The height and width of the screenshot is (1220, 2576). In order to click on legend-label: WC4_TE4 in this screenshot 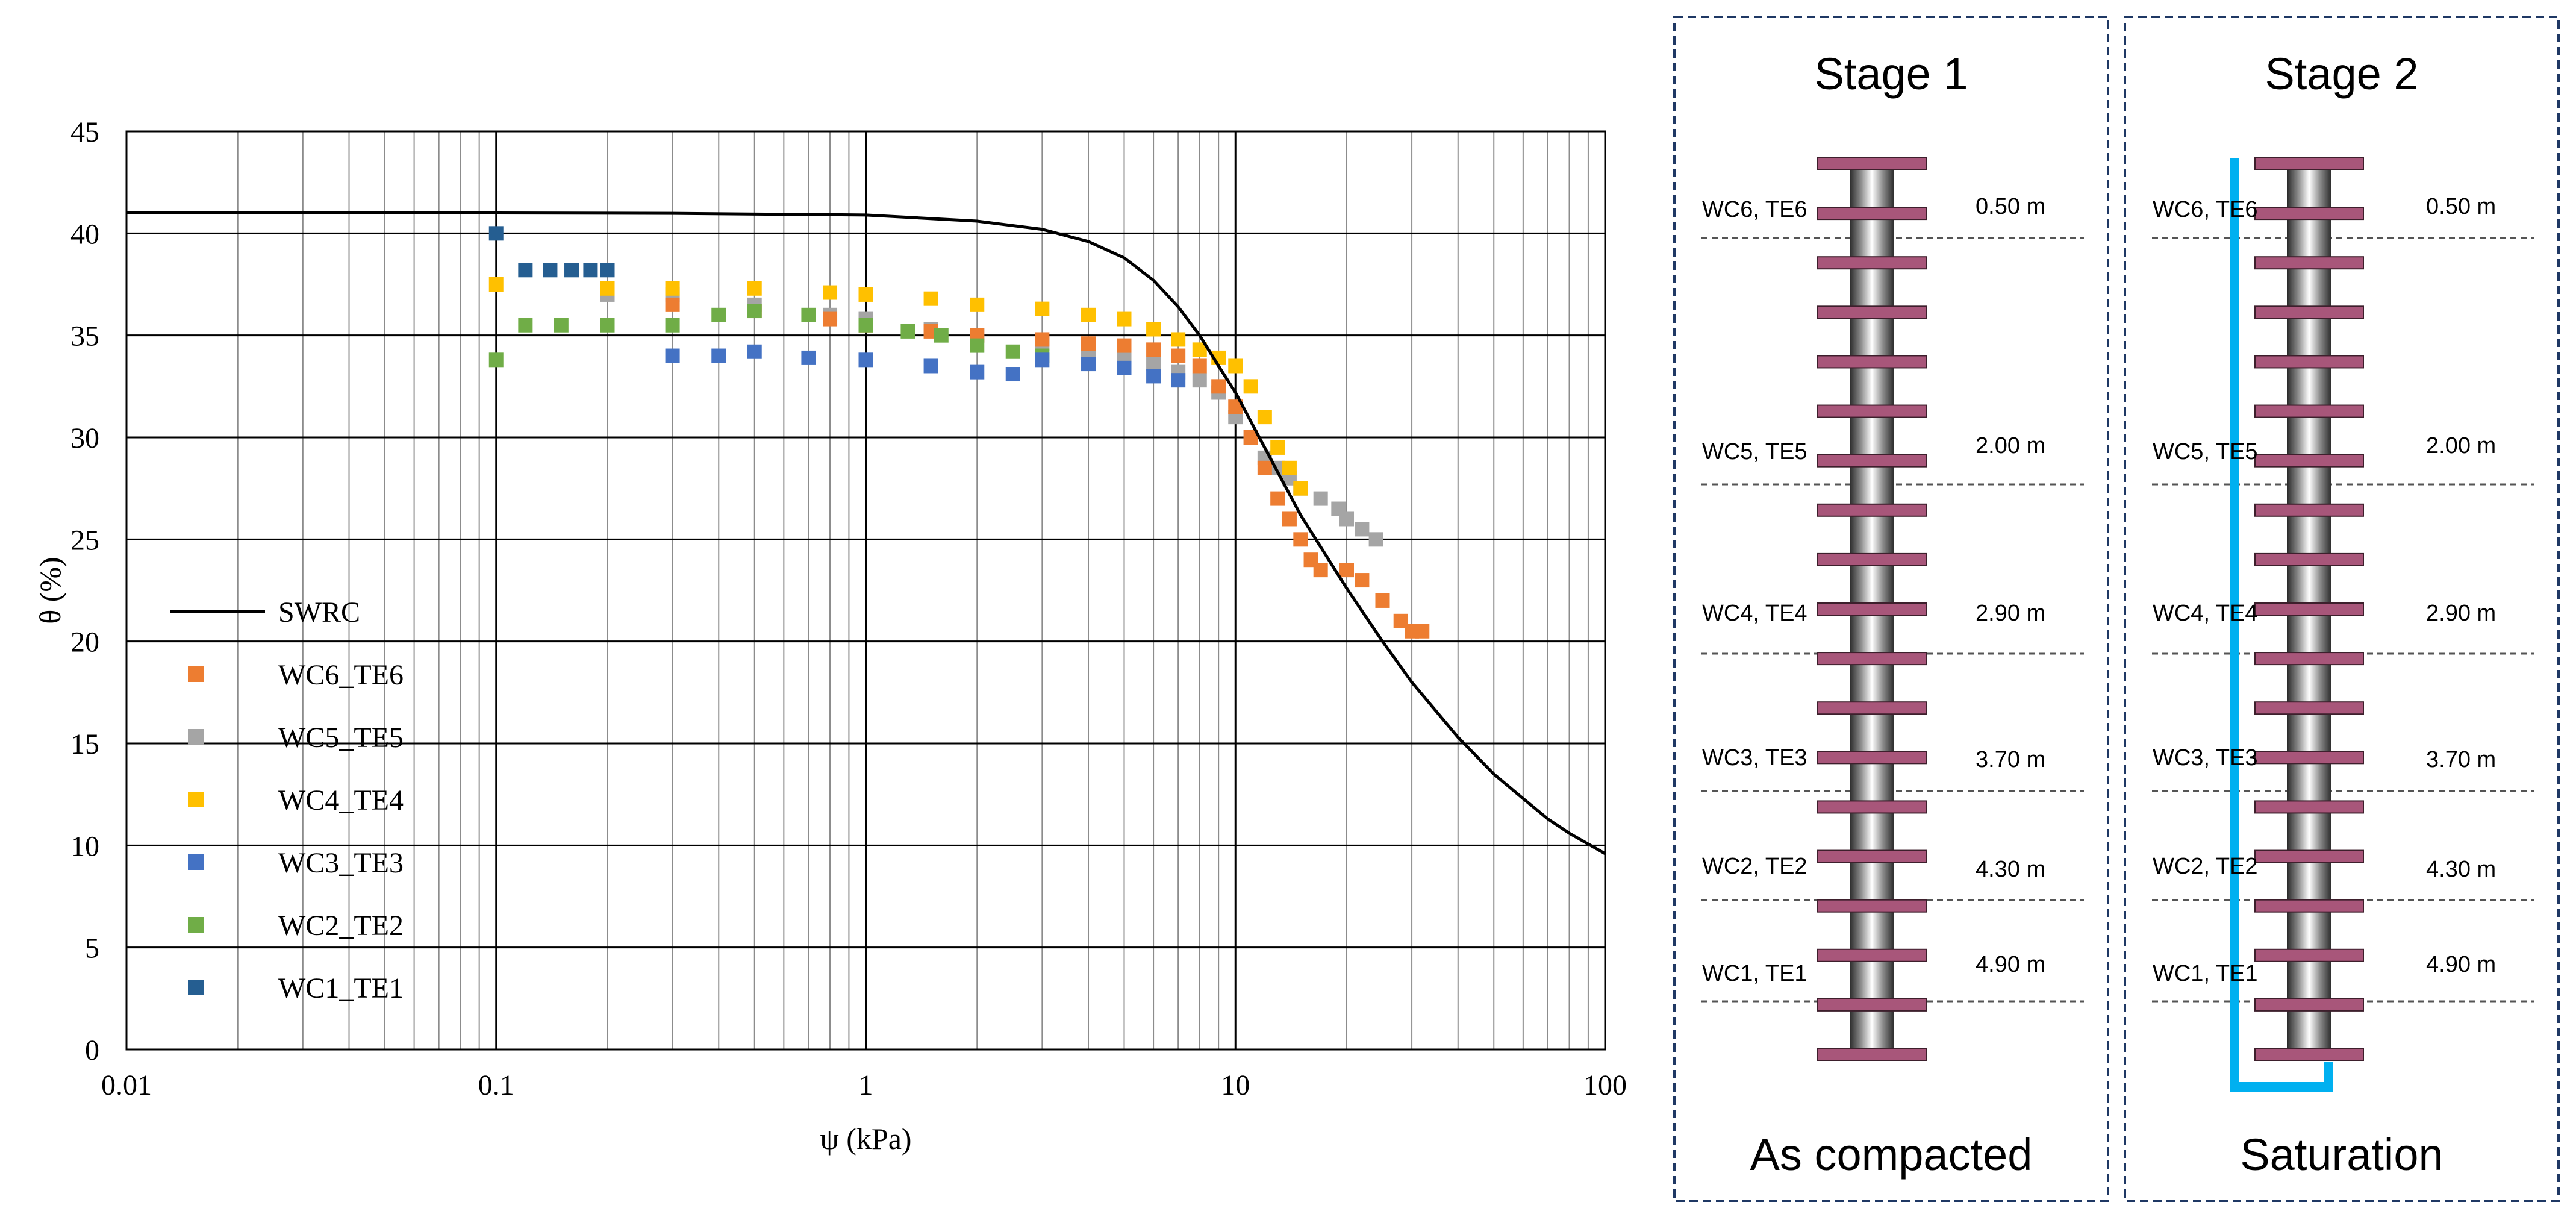, I will do `click(341, 800)`.